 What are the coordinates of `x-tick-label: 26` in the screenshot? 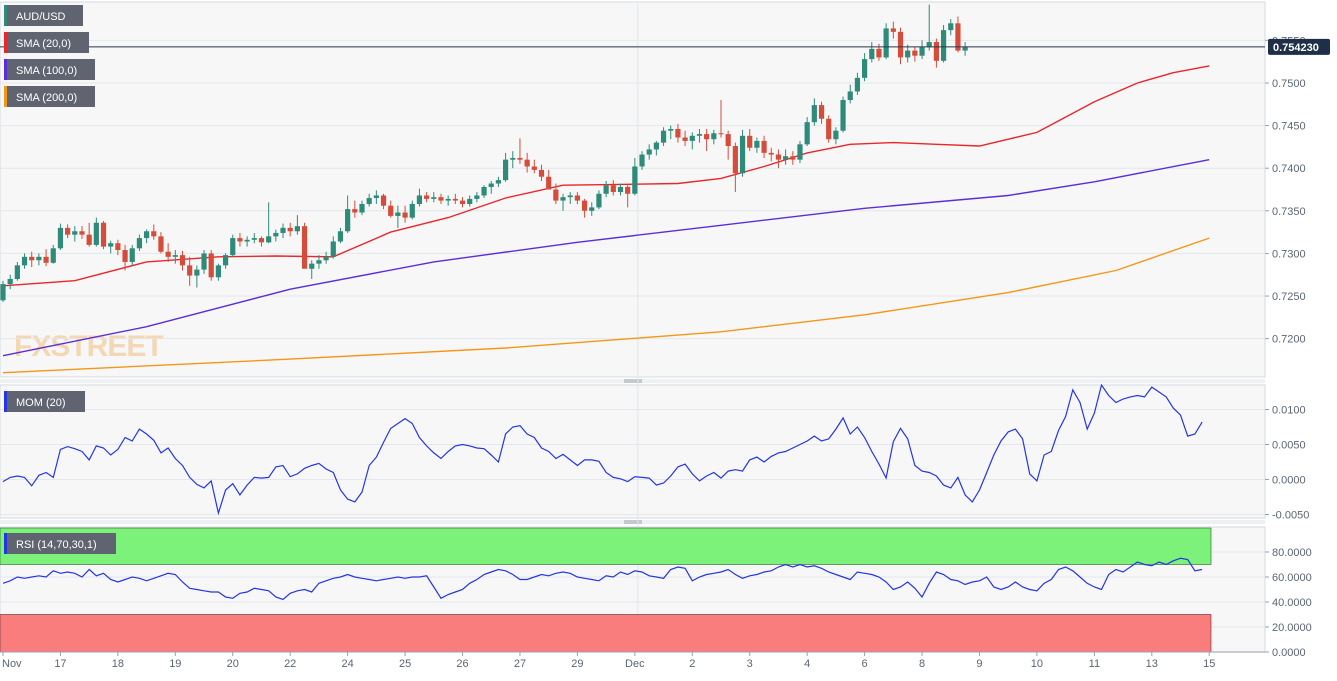 It's located at (462, 664).